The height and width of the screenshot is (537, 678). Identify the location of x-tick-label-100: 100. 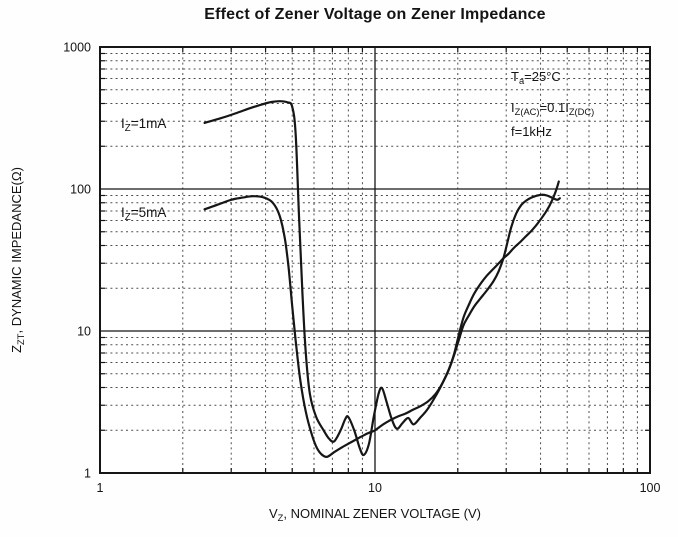
(650, 488).